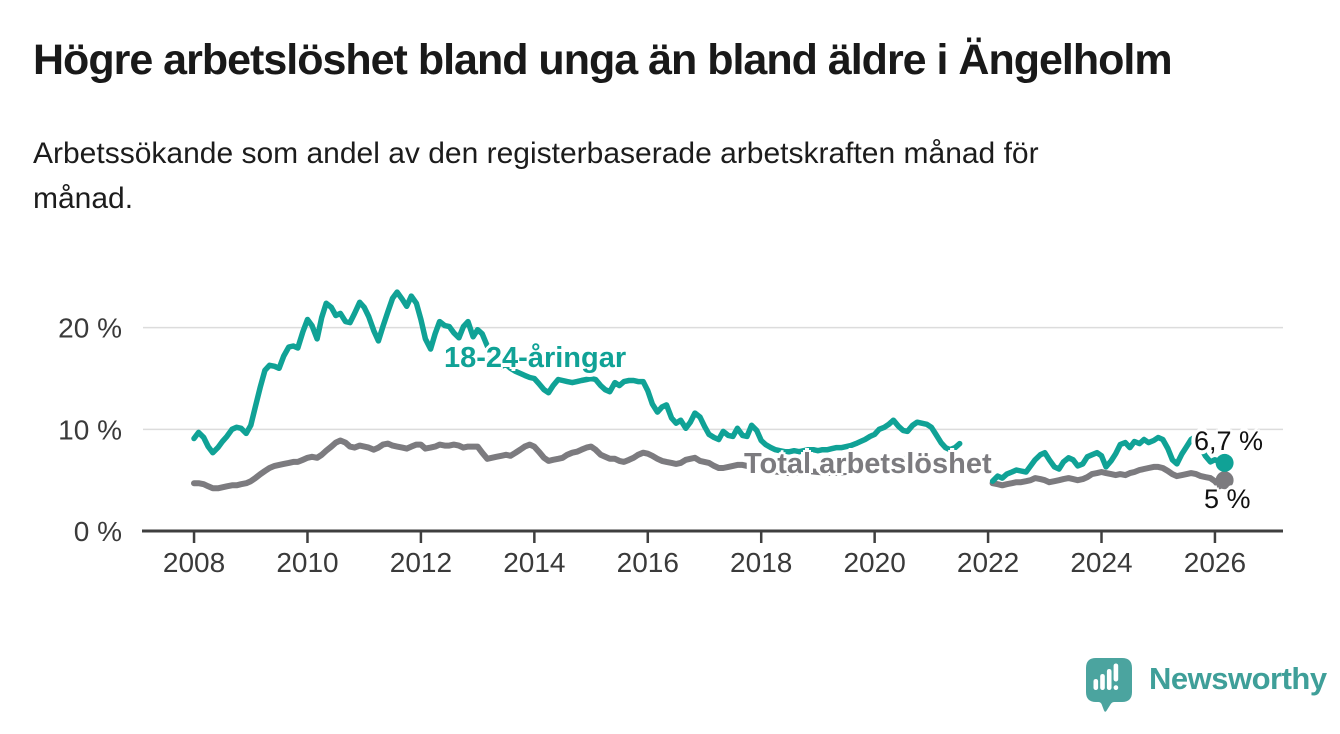  I want to click on x-tick-label: 2016, so click(648, 562).